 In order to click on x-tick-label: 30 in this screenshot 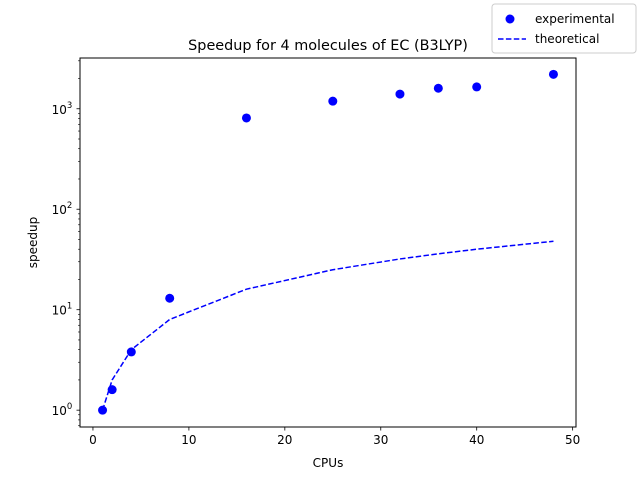, I will do `click(380, 440)`.